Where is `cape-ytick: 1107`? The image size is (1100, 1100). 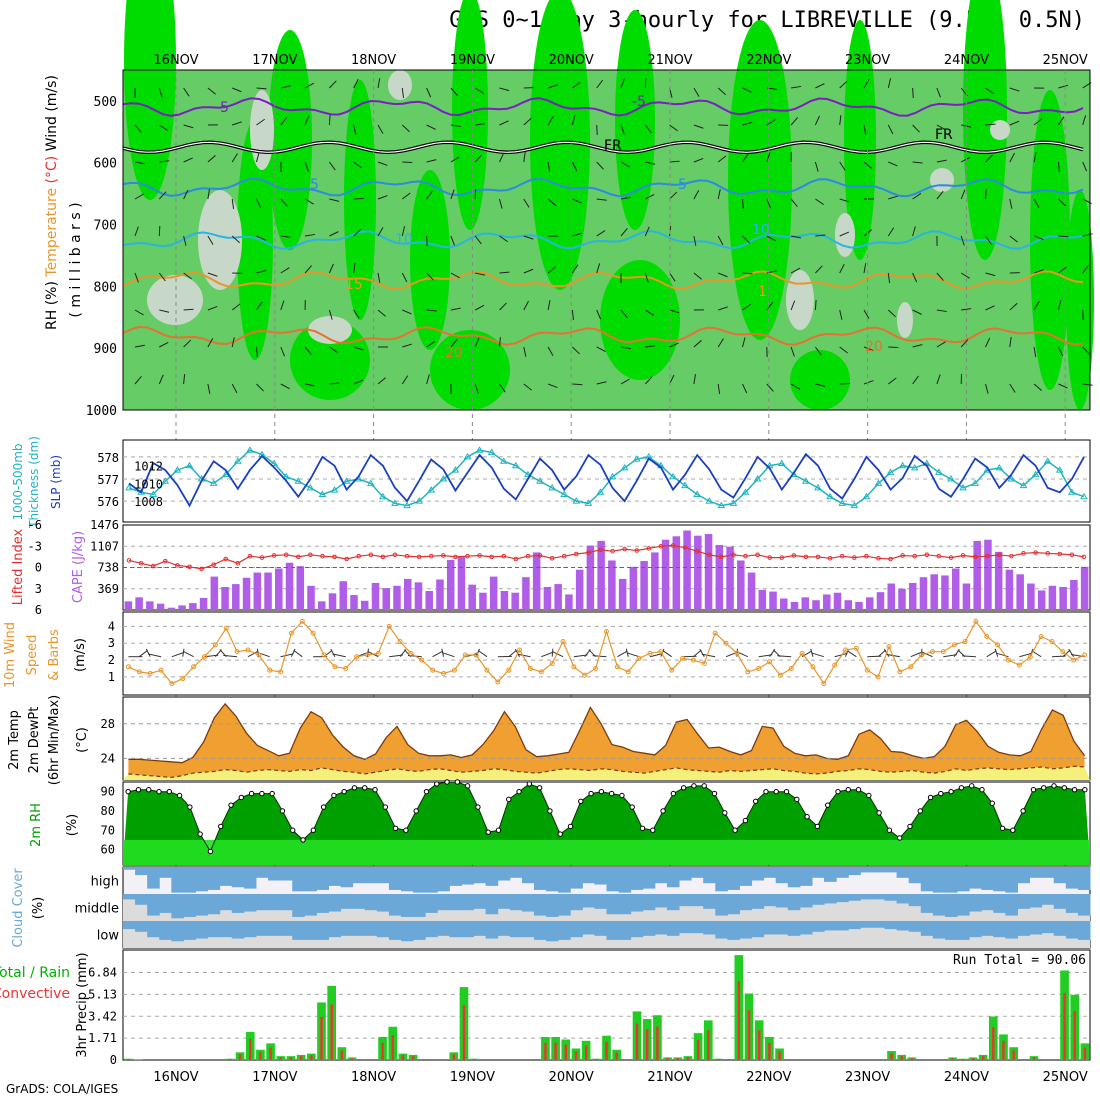 cape-ytick: 1107 is located at coordinates (104, 546).